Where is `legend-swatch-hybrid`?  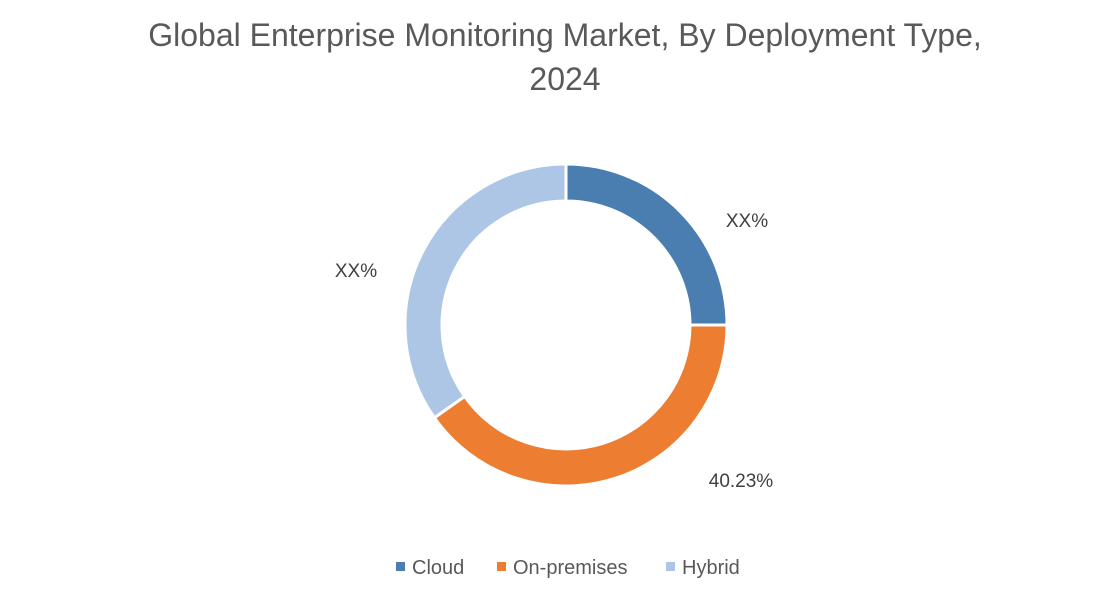
legend-swatch-hybrid is located at coordinates (670, 566).